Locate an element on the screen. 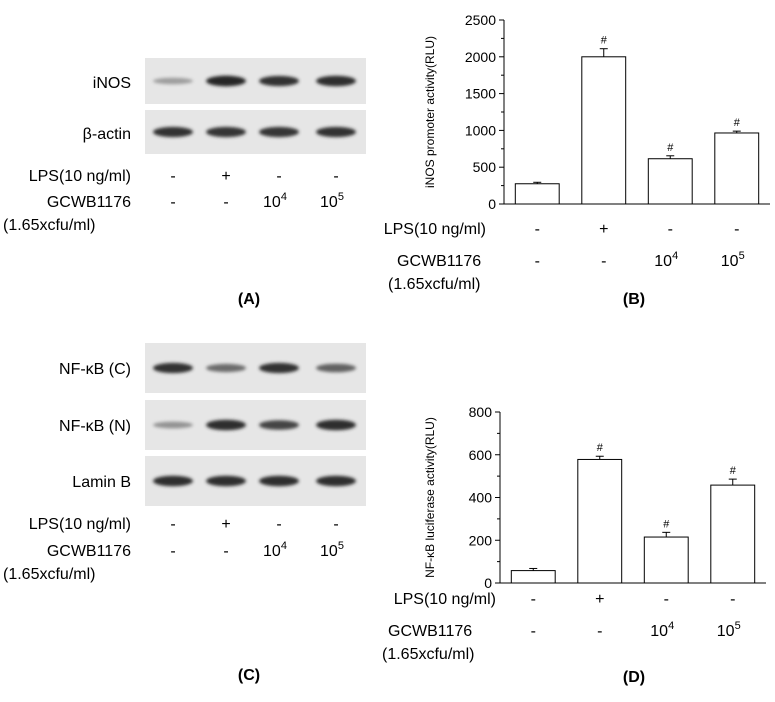  row-label-lamin-b: Lamin B is located at coordinates (101, 482).